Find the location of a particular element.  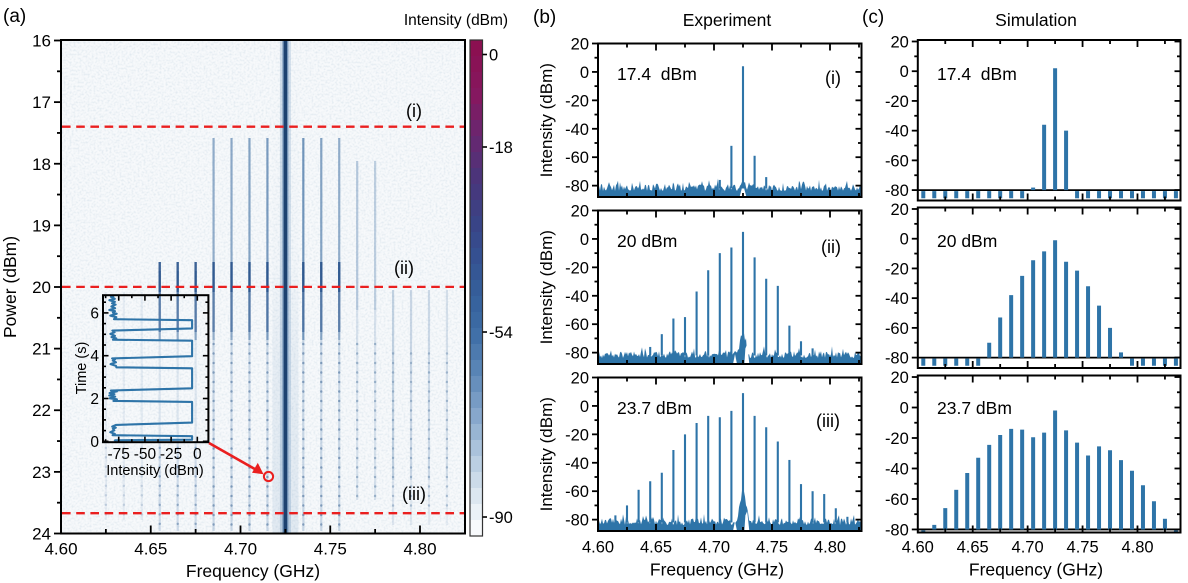

svg-text: 2 is located at coordinates (94, 399).